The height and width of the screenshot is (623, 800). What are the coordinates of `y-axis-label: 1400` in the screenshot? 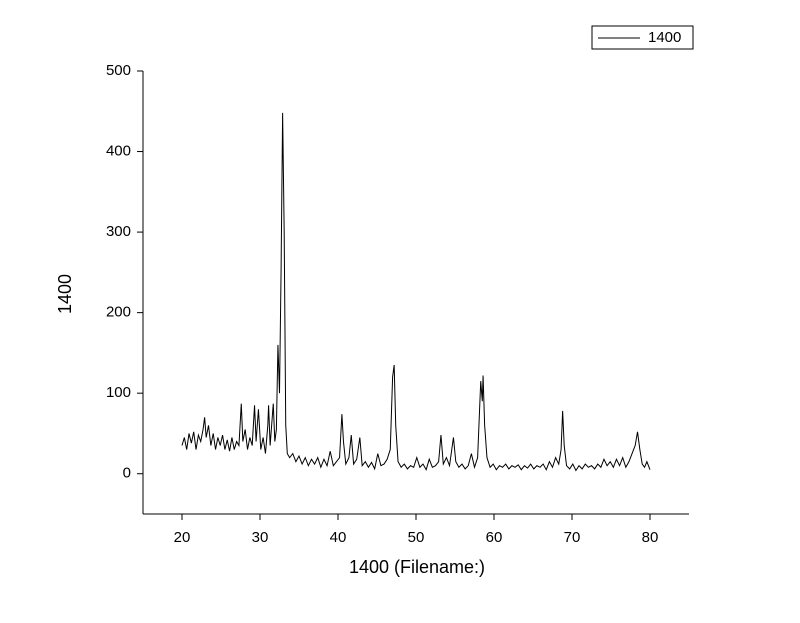 It's located at (65, 294).